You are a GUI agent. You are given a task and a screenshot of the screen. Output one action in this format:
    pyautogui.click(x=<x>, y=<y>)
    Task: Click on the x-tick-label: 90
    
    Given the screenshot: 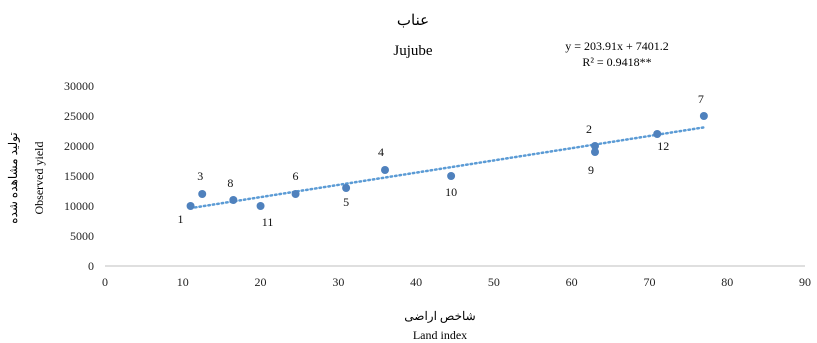 What is the action you would take?
    pyautogui.click(x=805, y=282)
    